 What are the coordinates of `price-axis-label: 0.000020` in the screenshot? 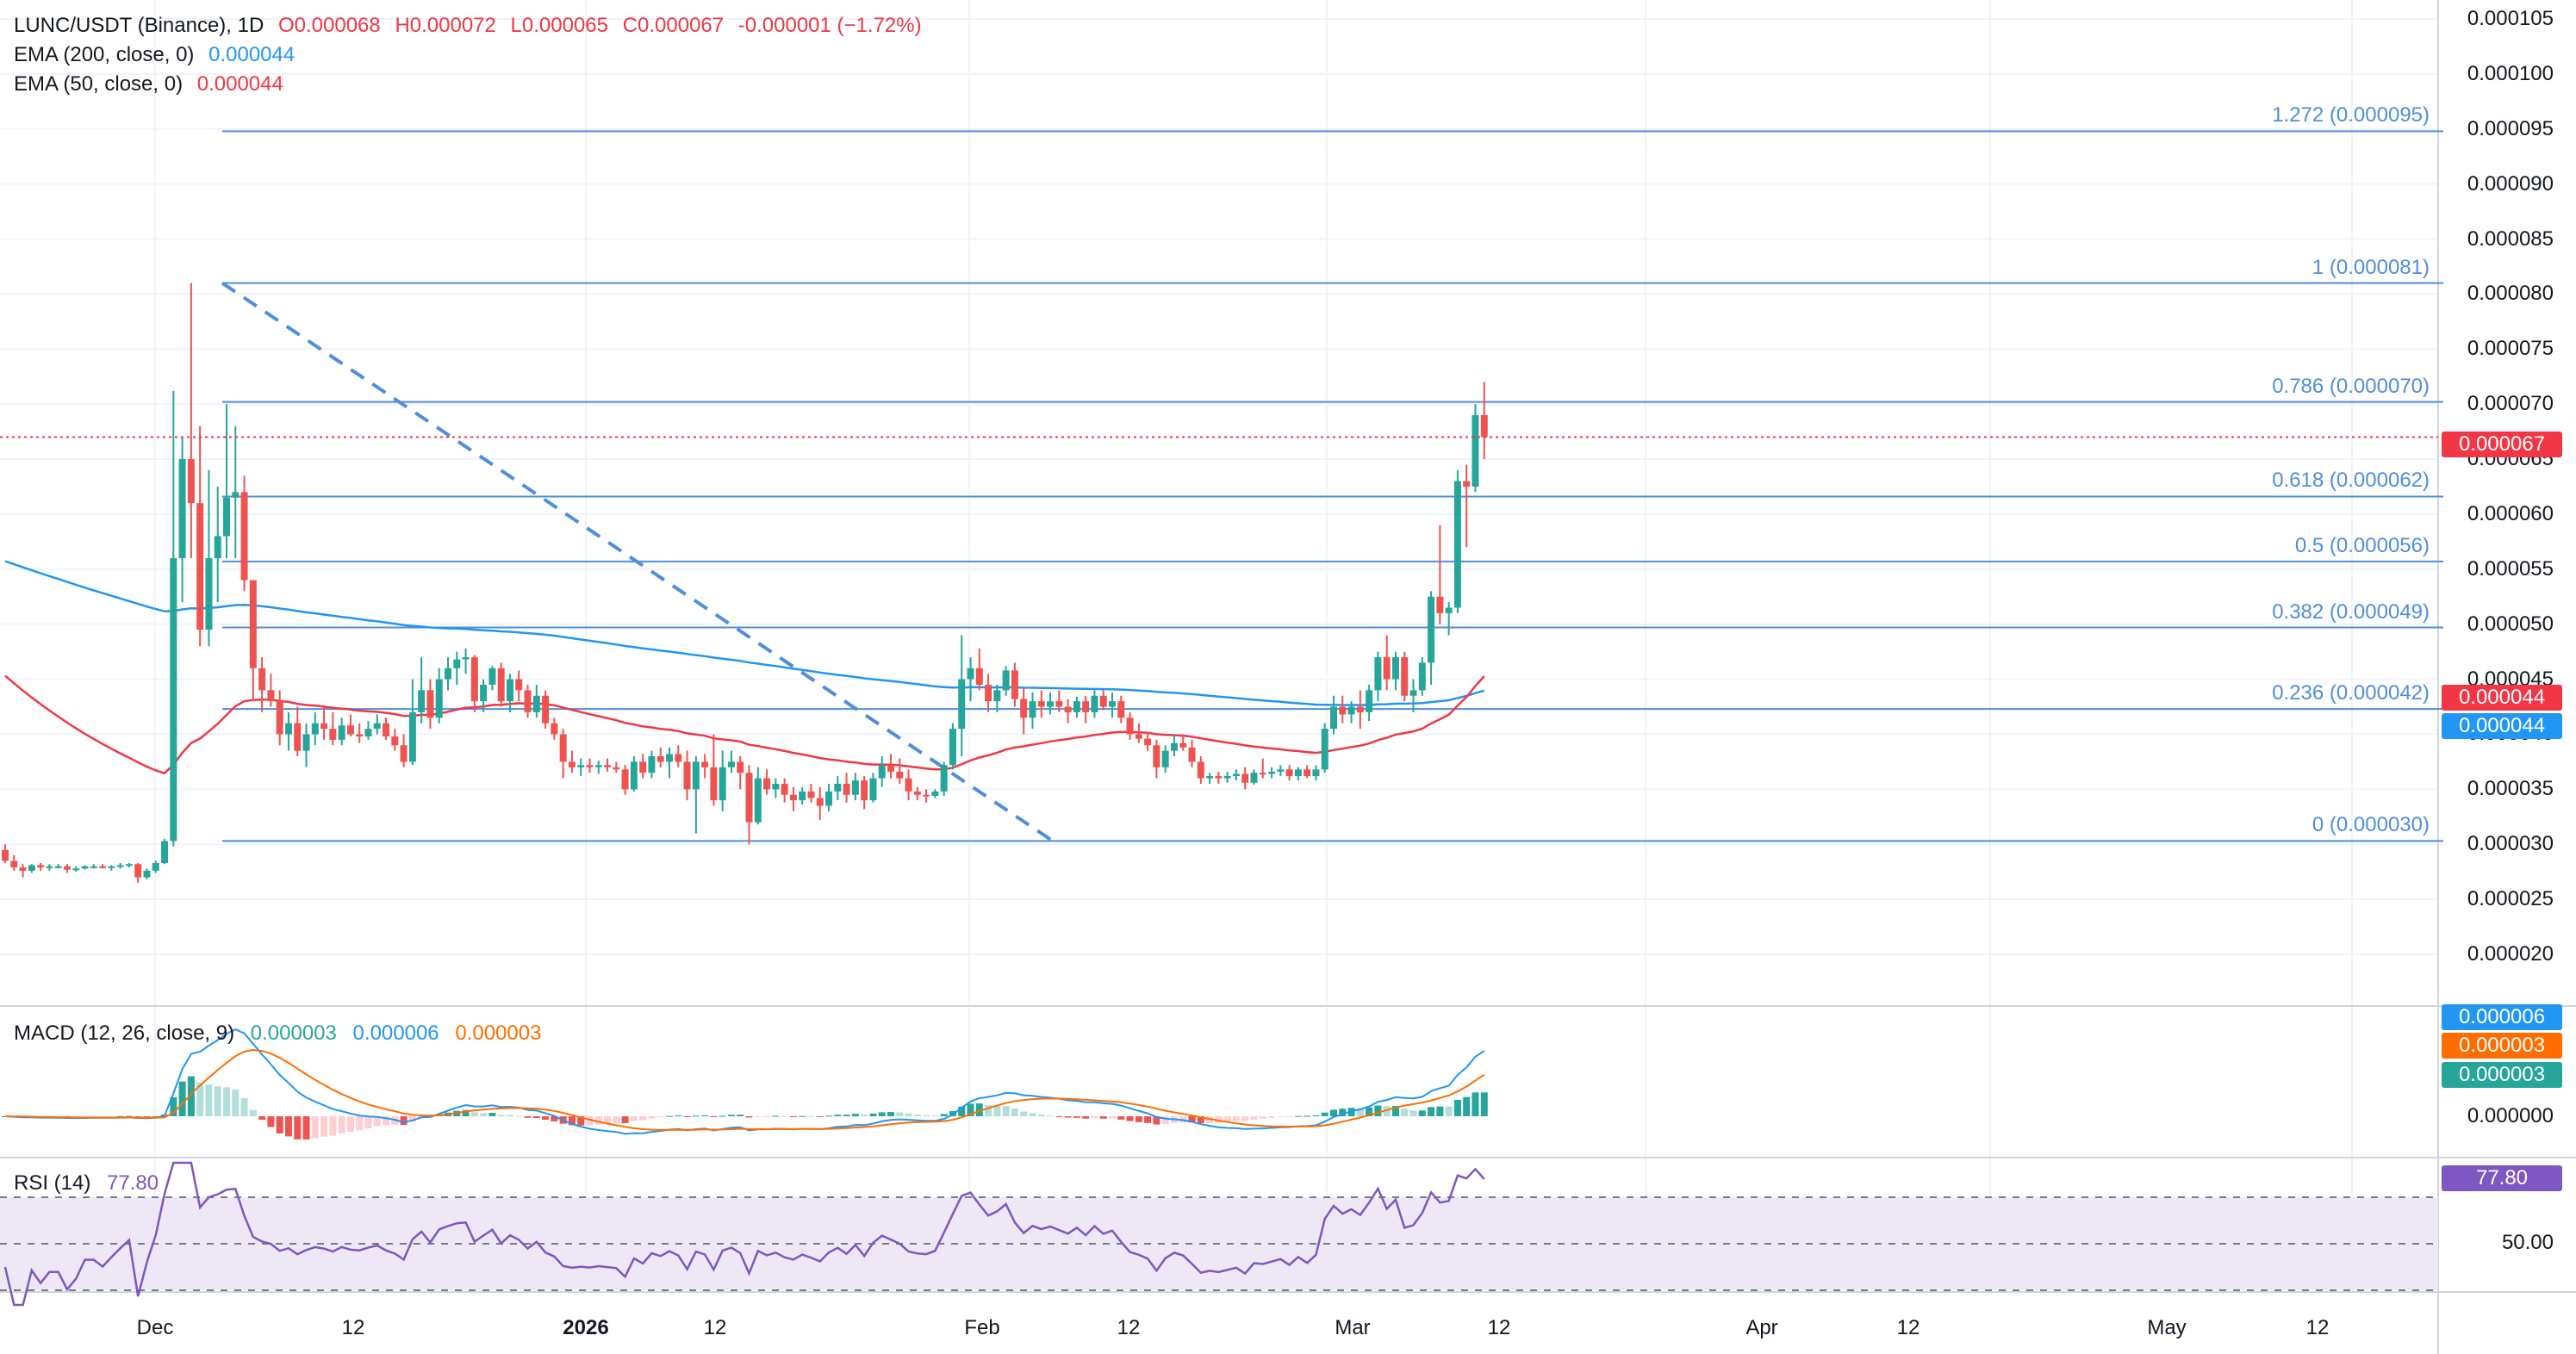 It's located at (2511, 954).